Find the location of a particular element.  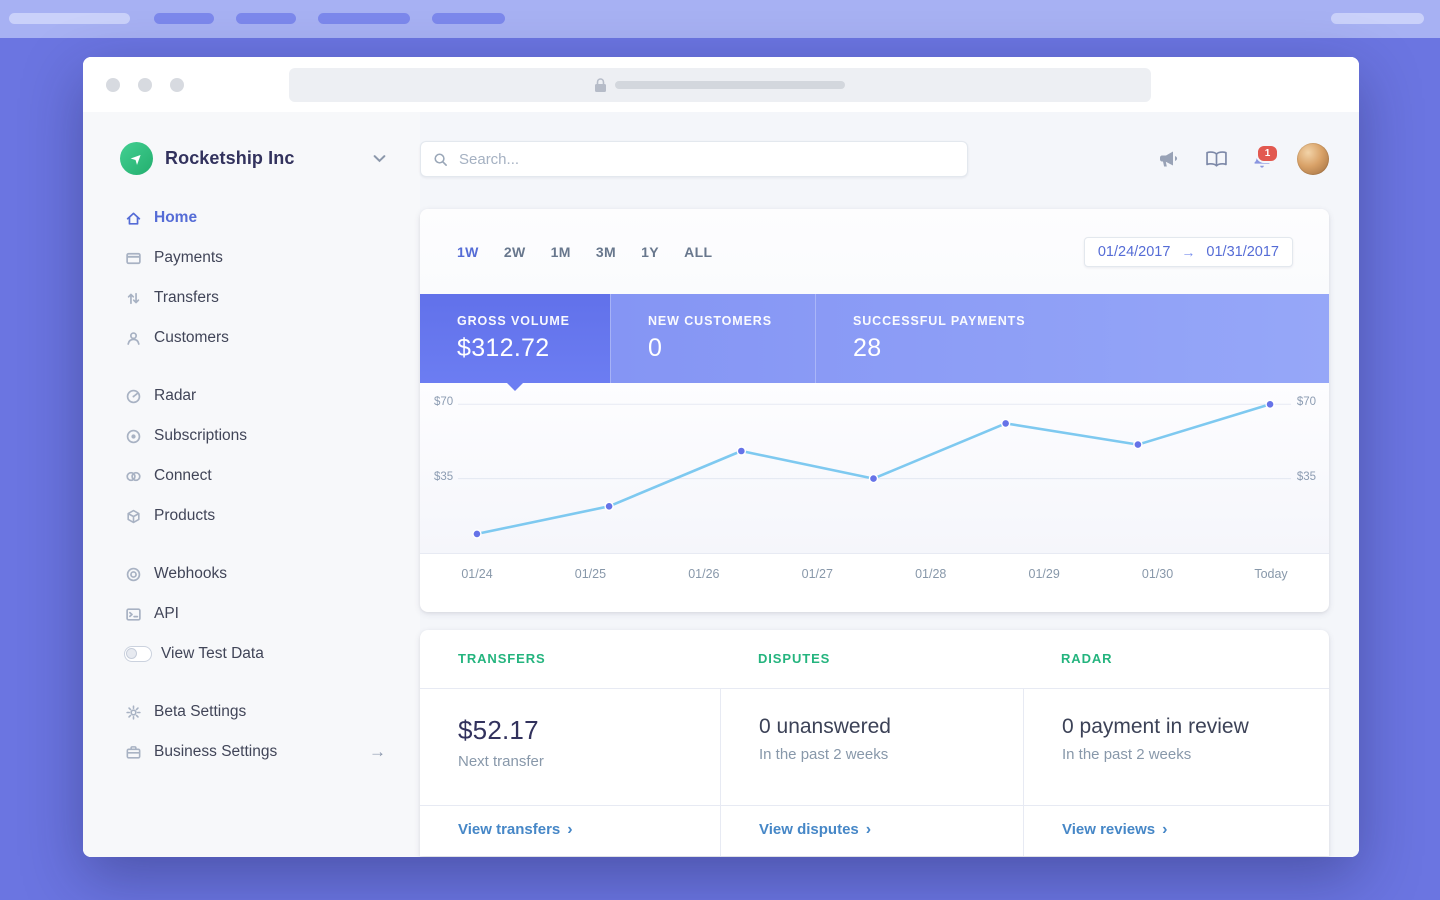

rocket-icon: ➤ is located at coordinates (136, 157).